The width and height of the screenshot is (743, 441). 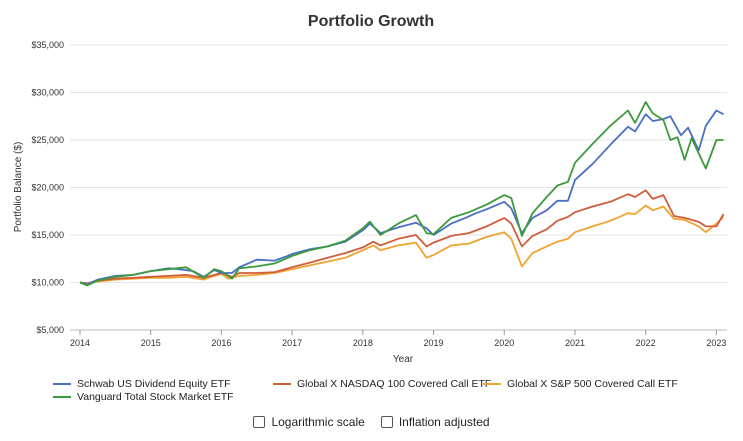 I want to click on x-tick-label: 2020, so click(x=504, y=343).